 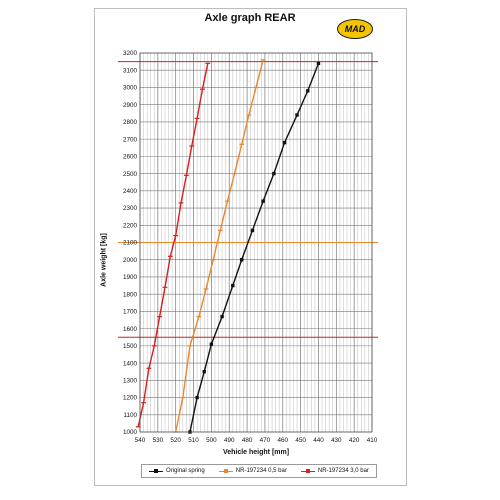 What do you see at coordinates (247, 440) in the screenshot?
I see `x-tick-label: 480` at bounding box center [247, 440].